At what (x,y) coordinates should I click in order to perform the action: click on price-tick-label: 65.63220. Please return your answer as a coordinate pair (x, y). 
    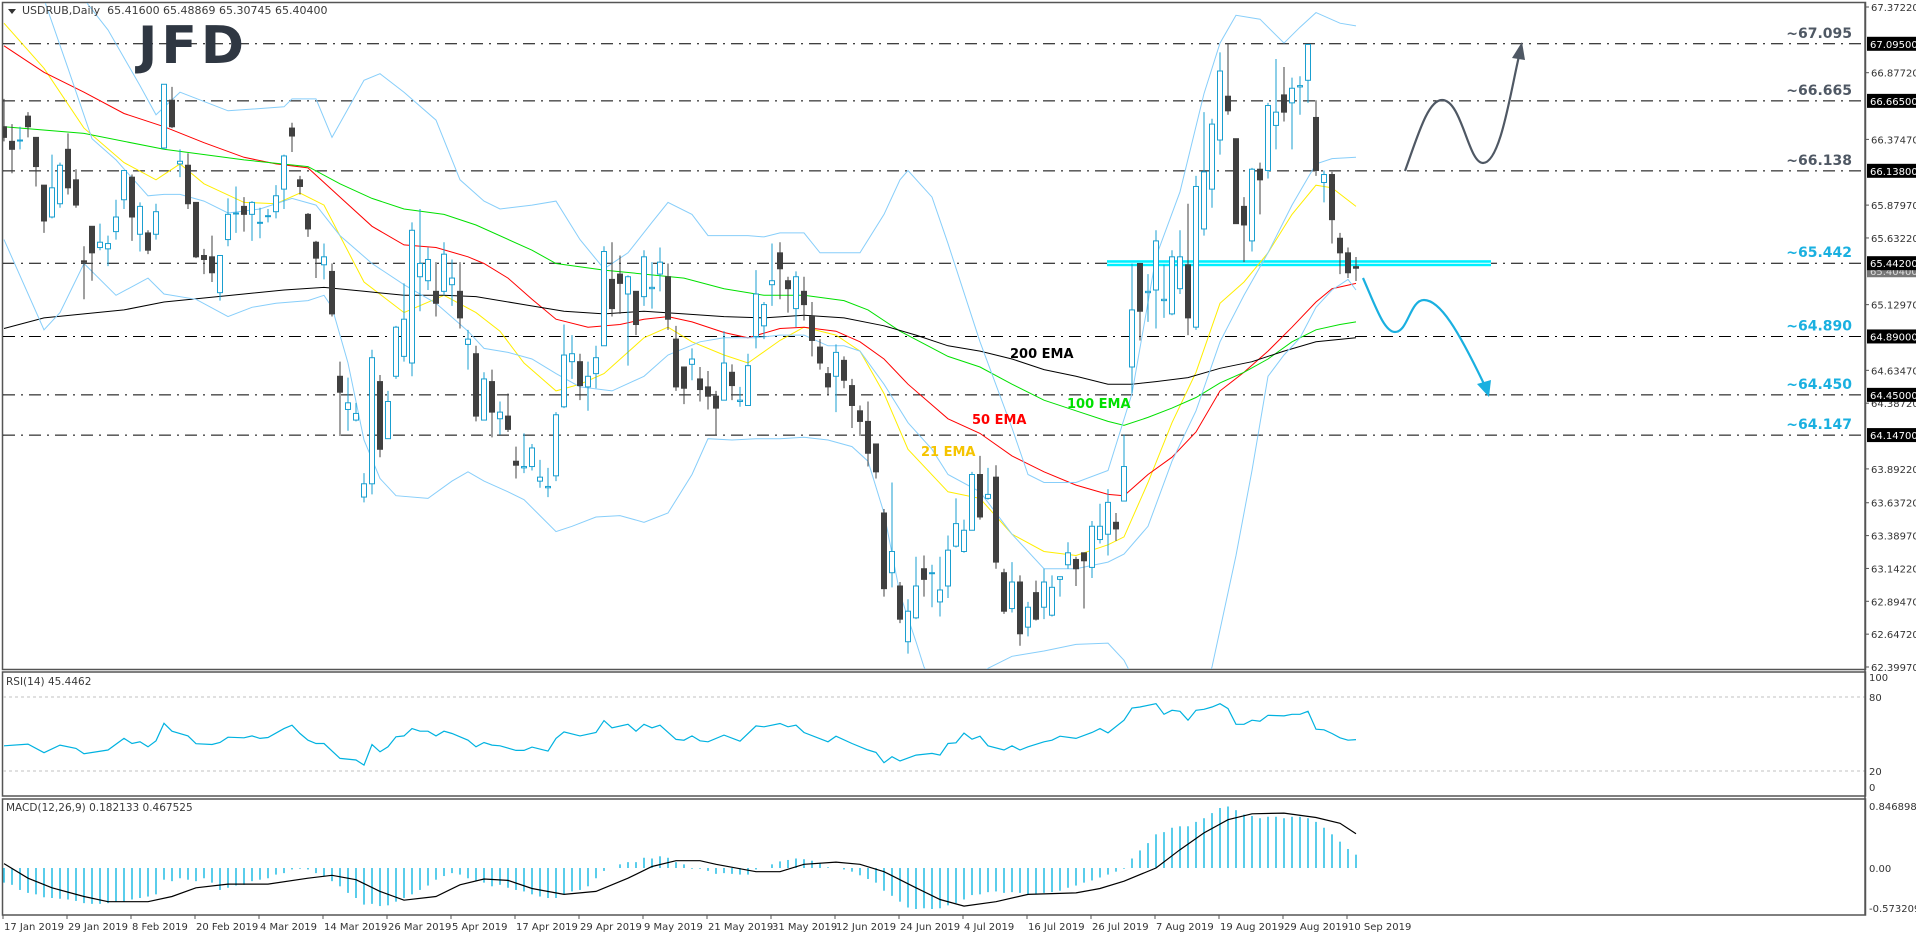
    Looking at the image, I should click on (1893, 239).